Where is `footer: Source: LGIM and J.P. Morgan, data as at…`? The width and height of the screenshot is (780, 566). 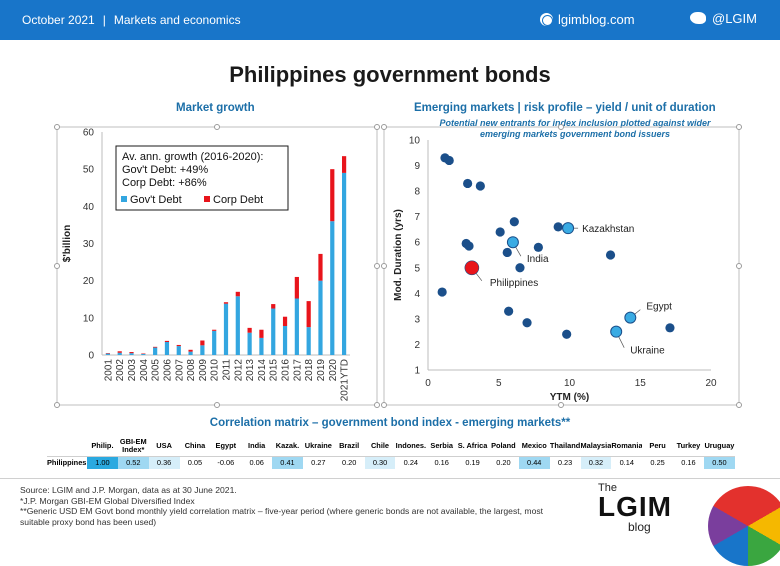
footer: Source: LGIM and J.P. Morgan, data as at… is located at coordinates (390, 509).